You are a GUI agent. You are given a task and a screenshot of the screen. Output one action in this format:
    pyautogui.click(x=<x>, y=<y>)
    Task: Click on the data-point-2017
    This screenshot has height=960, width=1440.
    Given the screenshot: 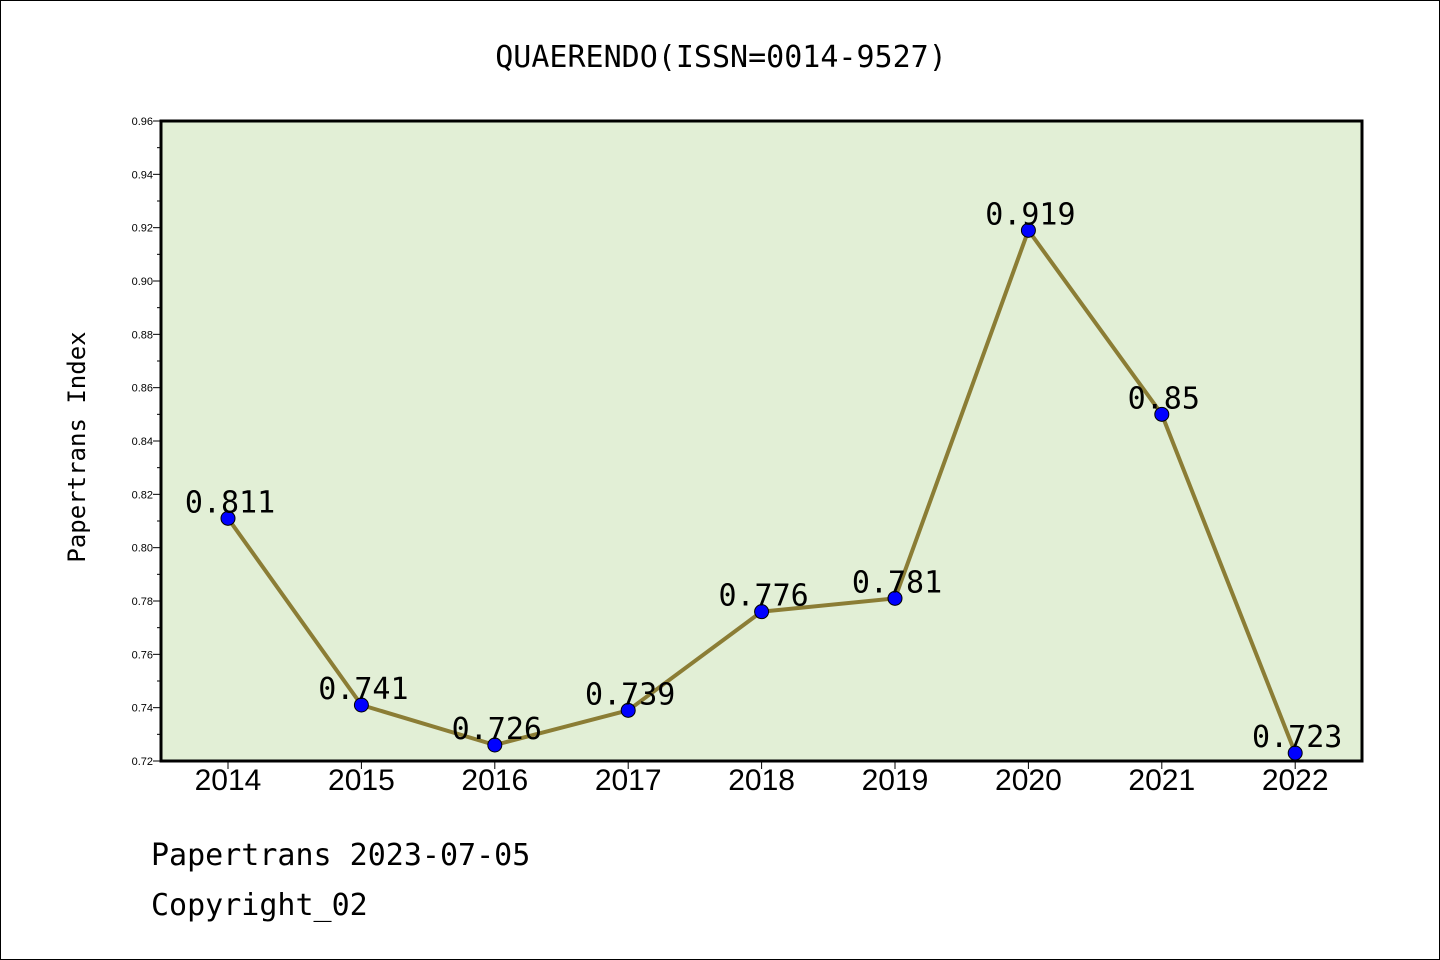 What is the action you would take?
    pyautogui.click(x=628, y=710)
    